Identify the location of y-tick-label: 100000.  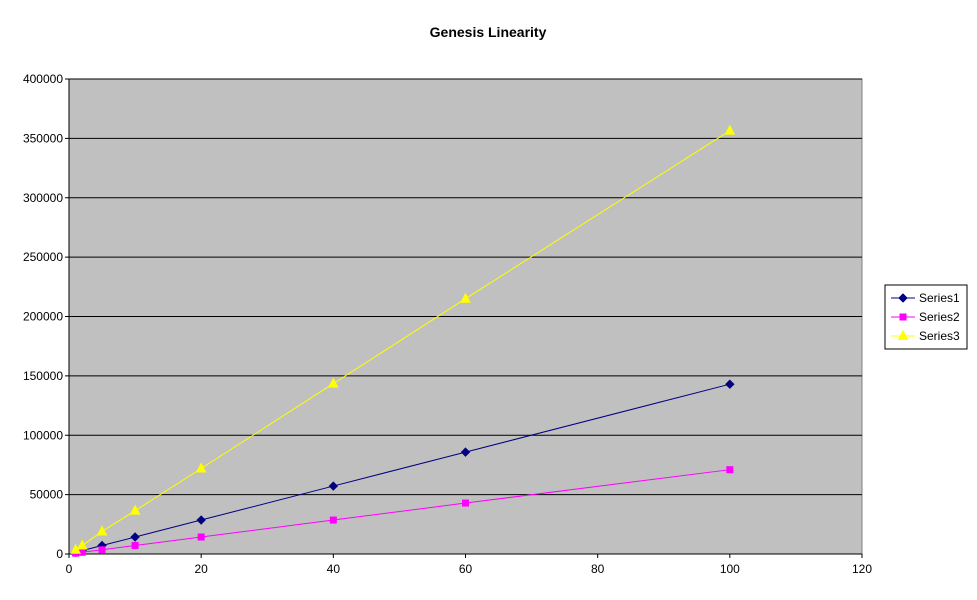
(43, 435).